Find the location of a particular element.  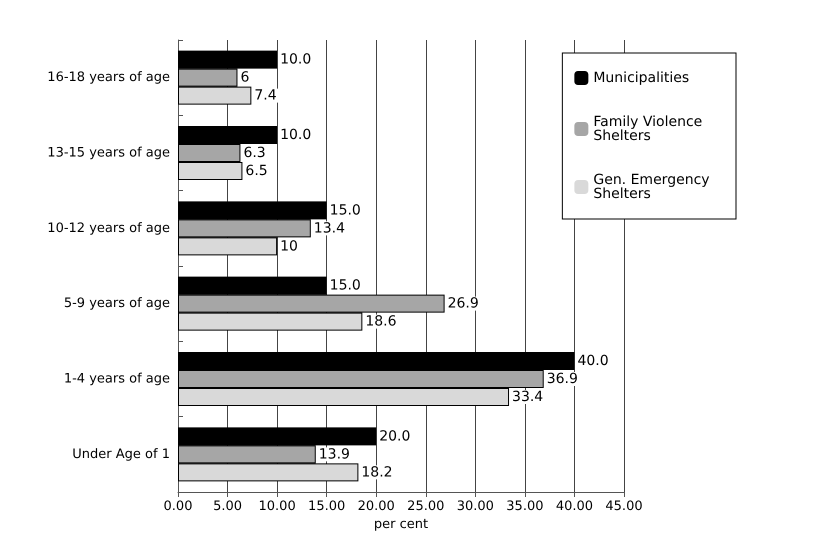

data-label: 13.9 is located at coordinates (334, 454).